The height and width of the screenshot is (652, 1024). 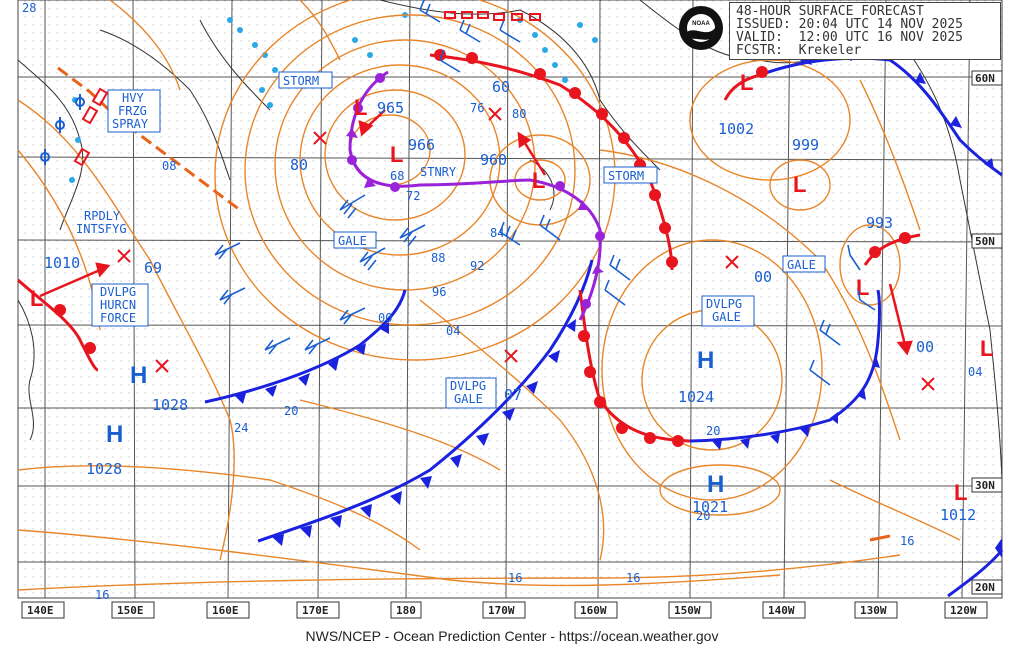 I want to click on low-1010-icon: L, so click(x=36, y=298).